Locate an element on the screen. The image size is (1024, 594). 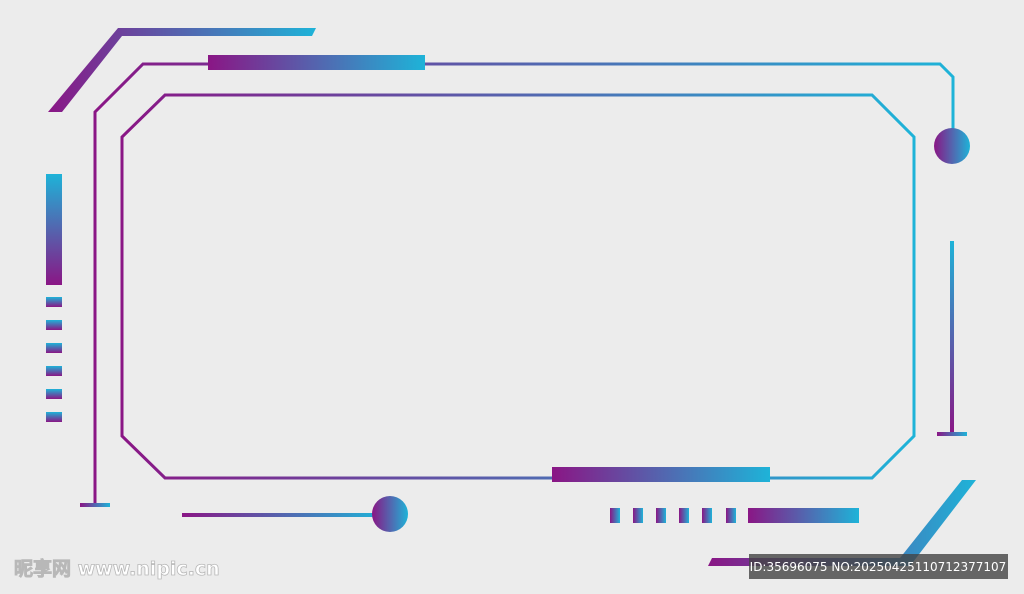
side-dots is located at coordinates (54, 359).